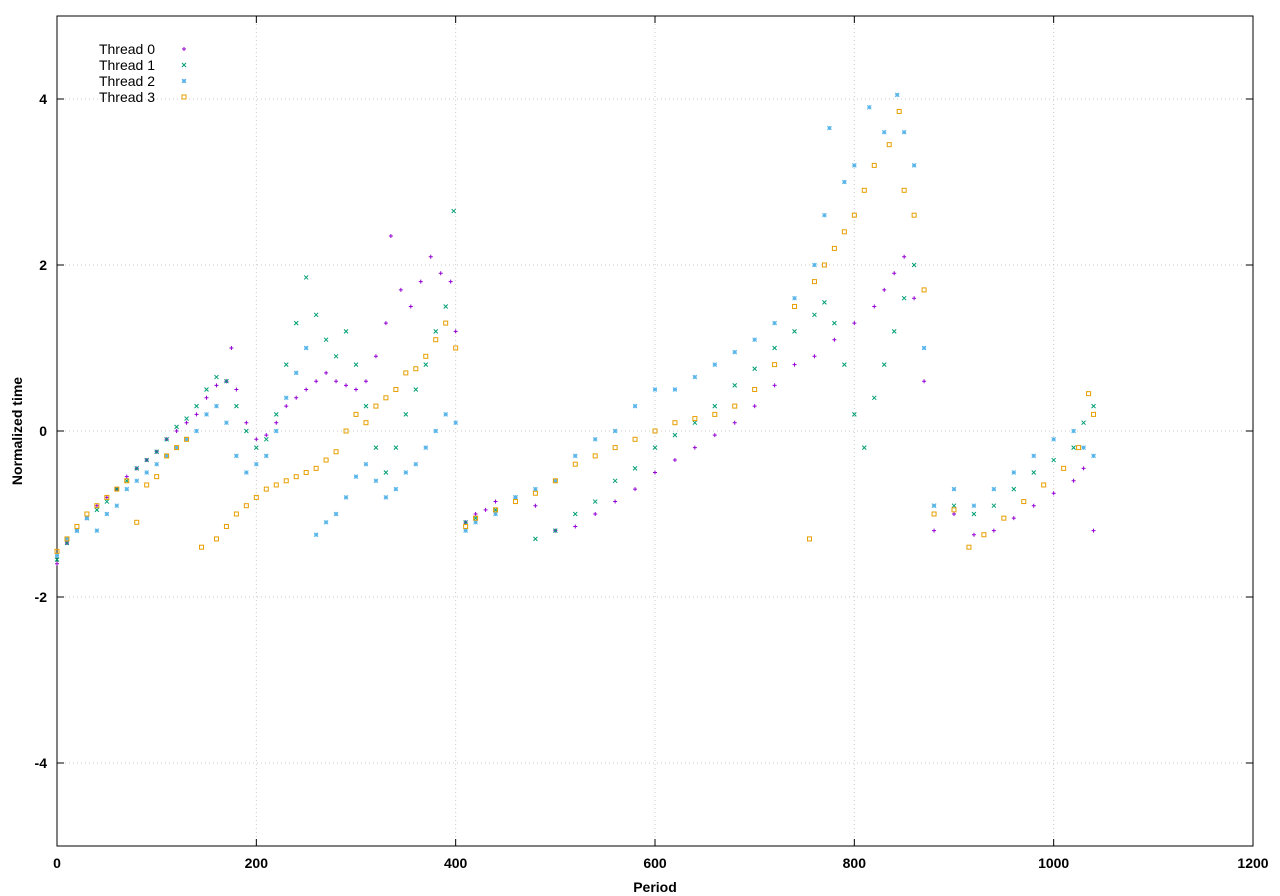 The image size is (1280, 896). Describe the element at coordinates (127, 49) in the screenshot. I see `legend-label: Thread 0` at that location.